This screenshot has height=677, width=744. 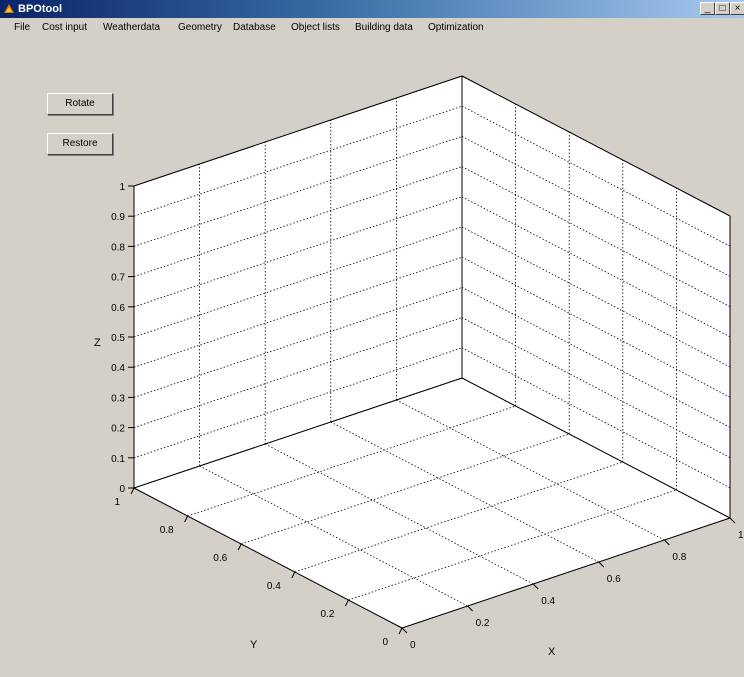 I want to click on x-tick-label: 1, so click(x=741, y=535).